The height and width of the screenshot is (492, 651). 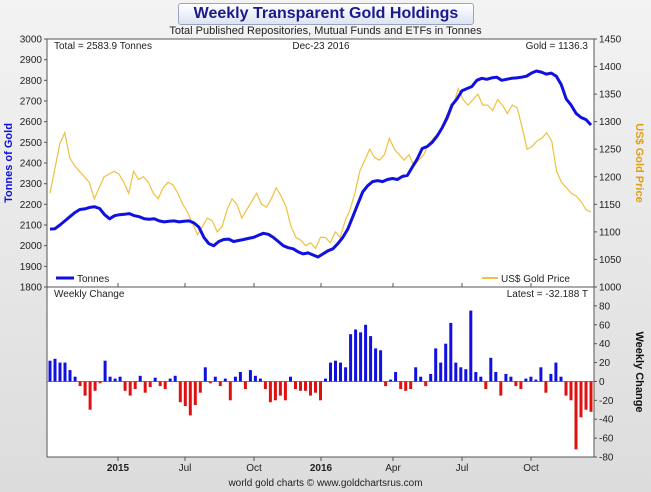 What do you see at coordinates (185, 468) in the screenshot?
I see `x-axis-tick-label: Jul` at bounding box center [185, 468].